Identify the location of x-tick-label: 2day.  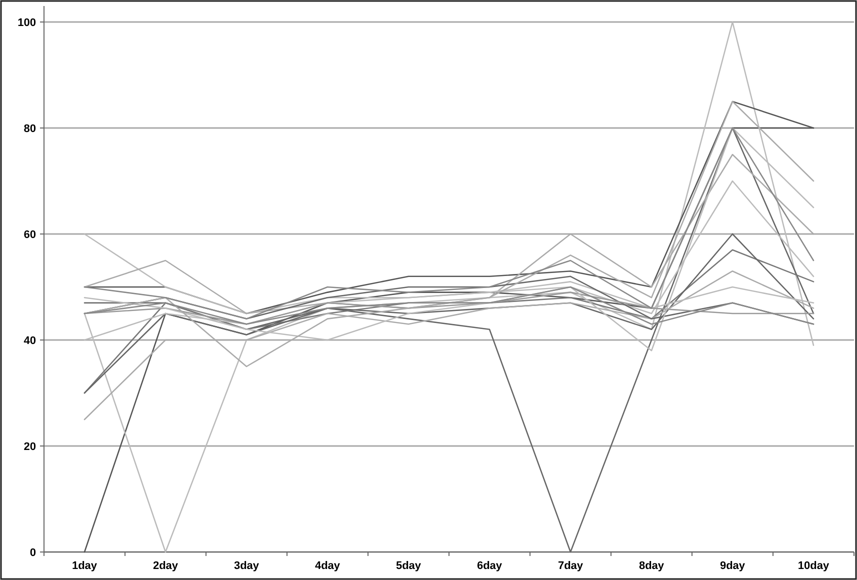
(165, 566).